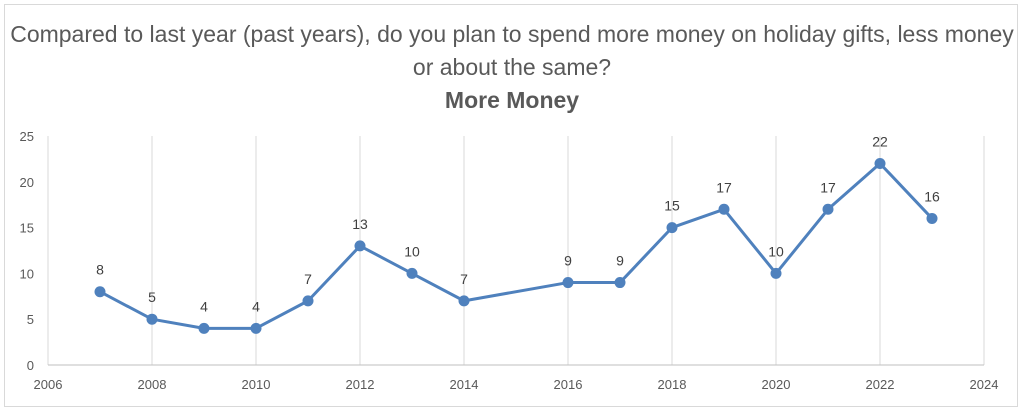  I want to click on data-label: 5, so click(152, 297).